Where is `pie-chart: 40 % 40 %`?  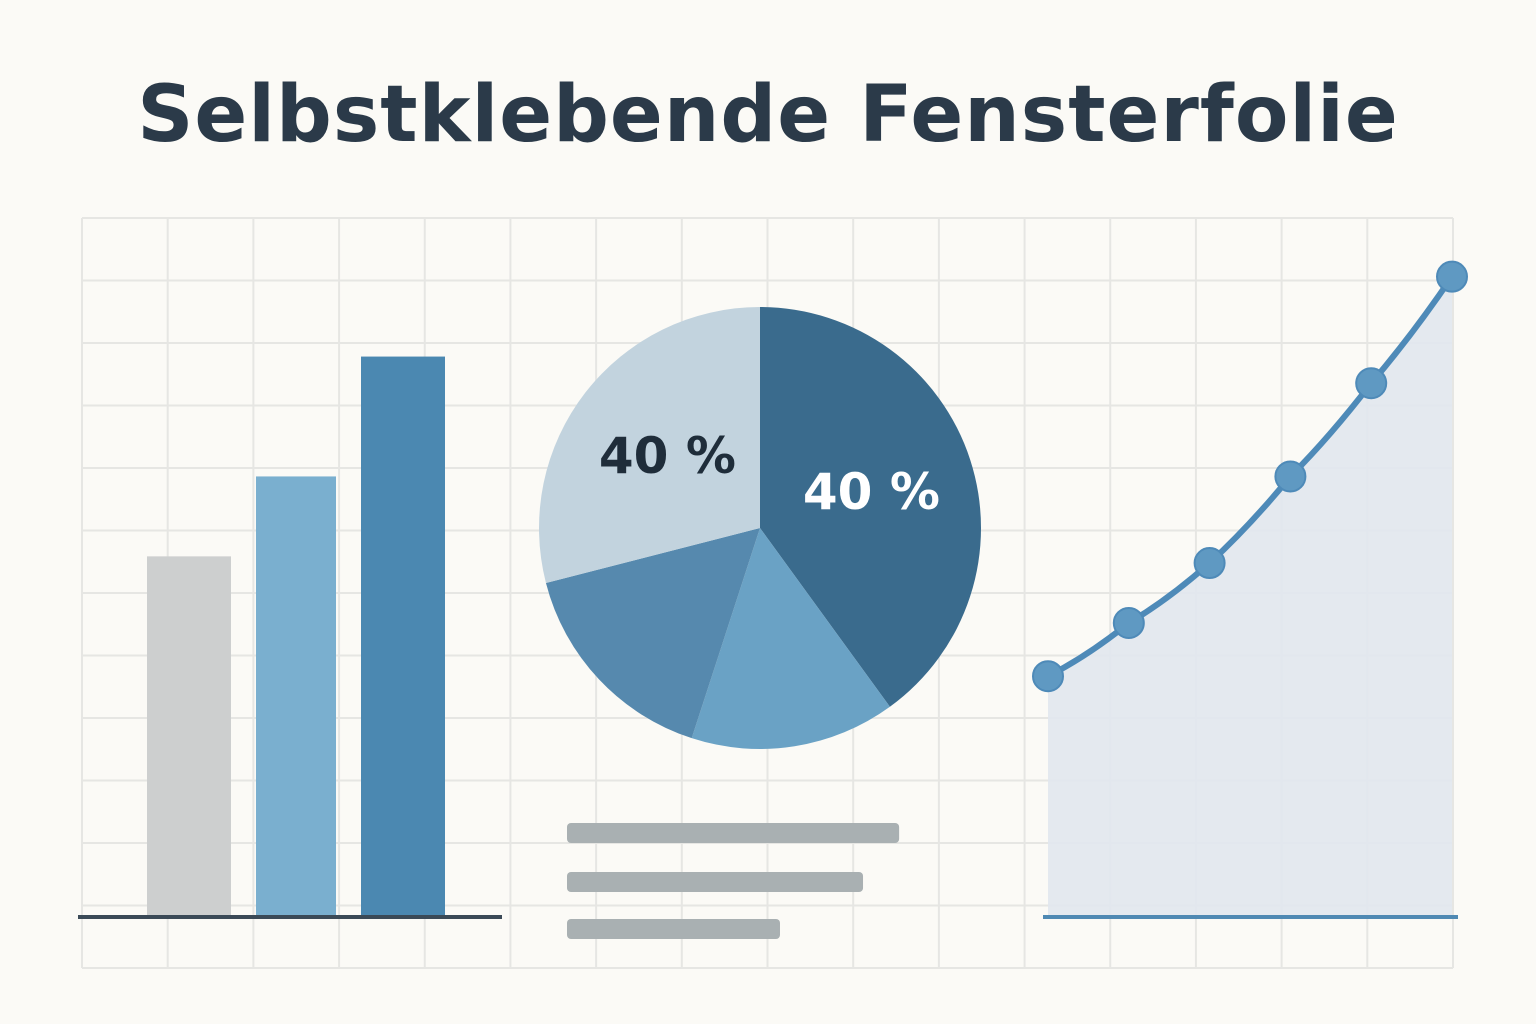
pie-chart: 40 % 40 % is located at coordinates (760, 528).